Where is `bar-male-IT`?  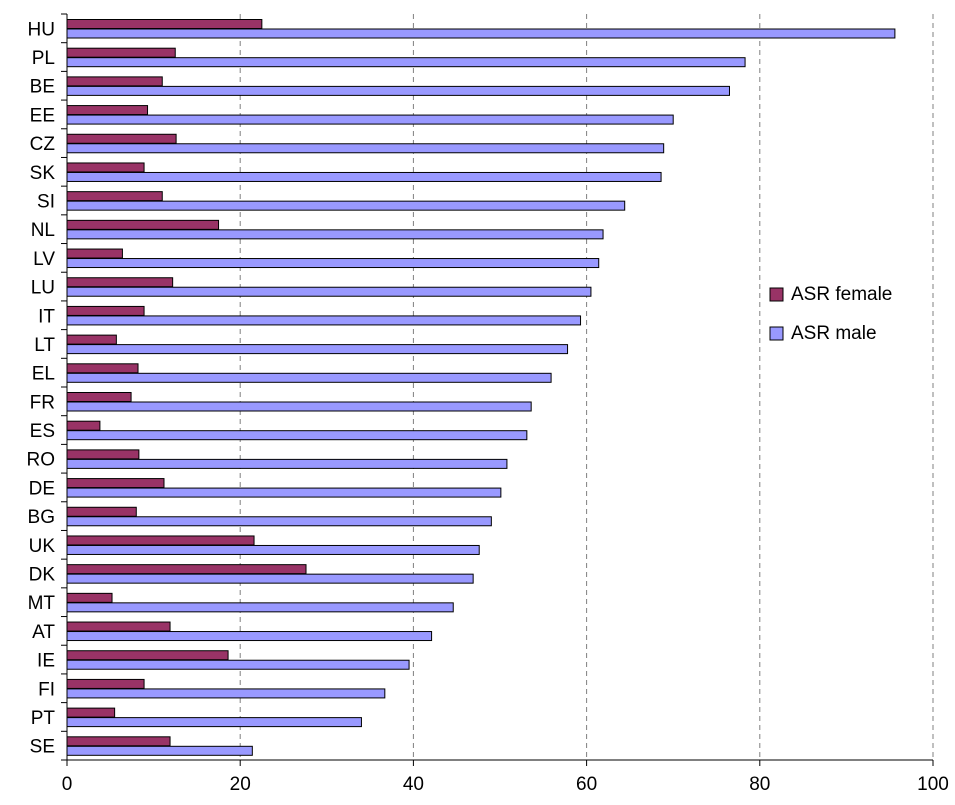 bar-male-IT is located at coordinates (324, 320).